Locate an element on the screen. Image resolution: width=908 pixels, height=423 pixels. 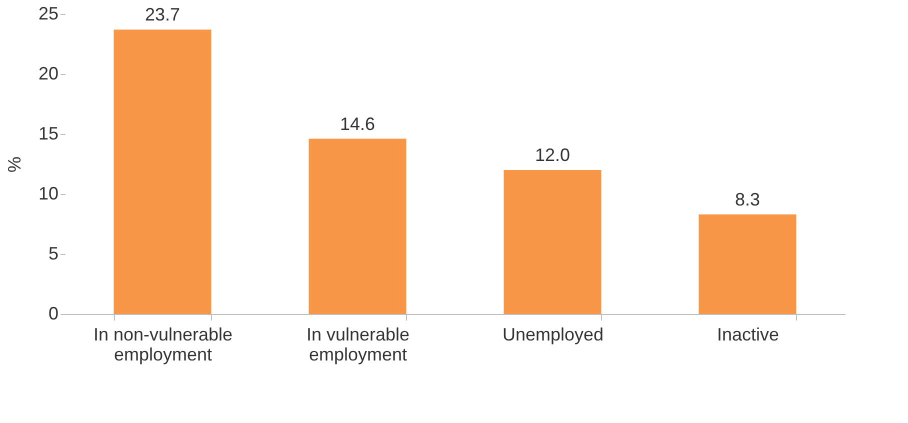
y-tick-label: 0 is located at coordinates (53, 314).